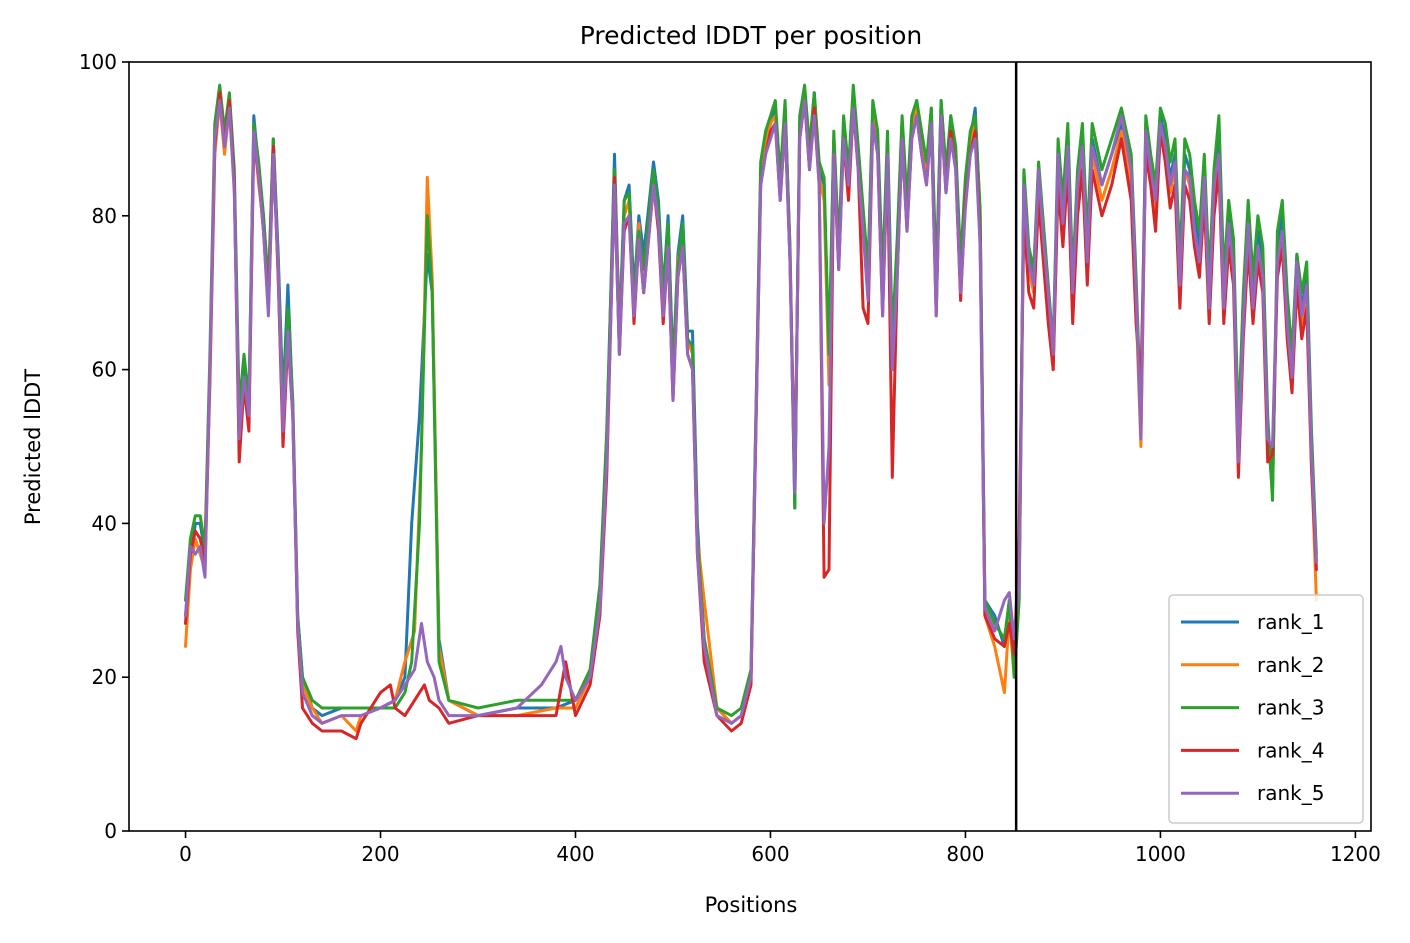 The image size is (1410, 943). Describe the element at coordinates (1355, 854) in the screenshot. I see `x-tick-label: 1200` at that location.